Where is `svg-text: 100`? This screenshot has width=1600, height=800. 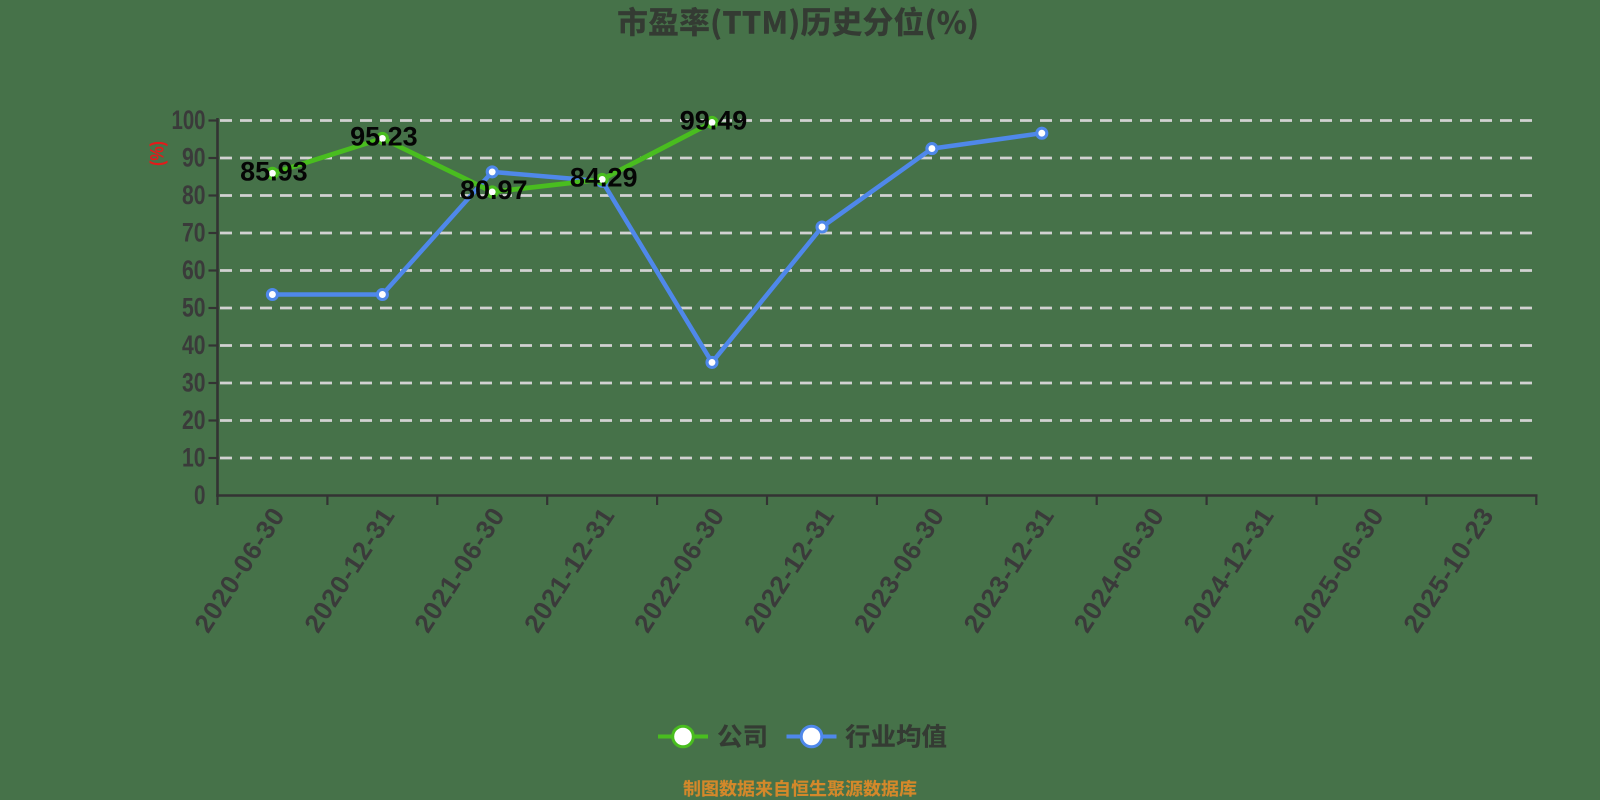
svg-text: 100 is located at coordinates (189, 120).